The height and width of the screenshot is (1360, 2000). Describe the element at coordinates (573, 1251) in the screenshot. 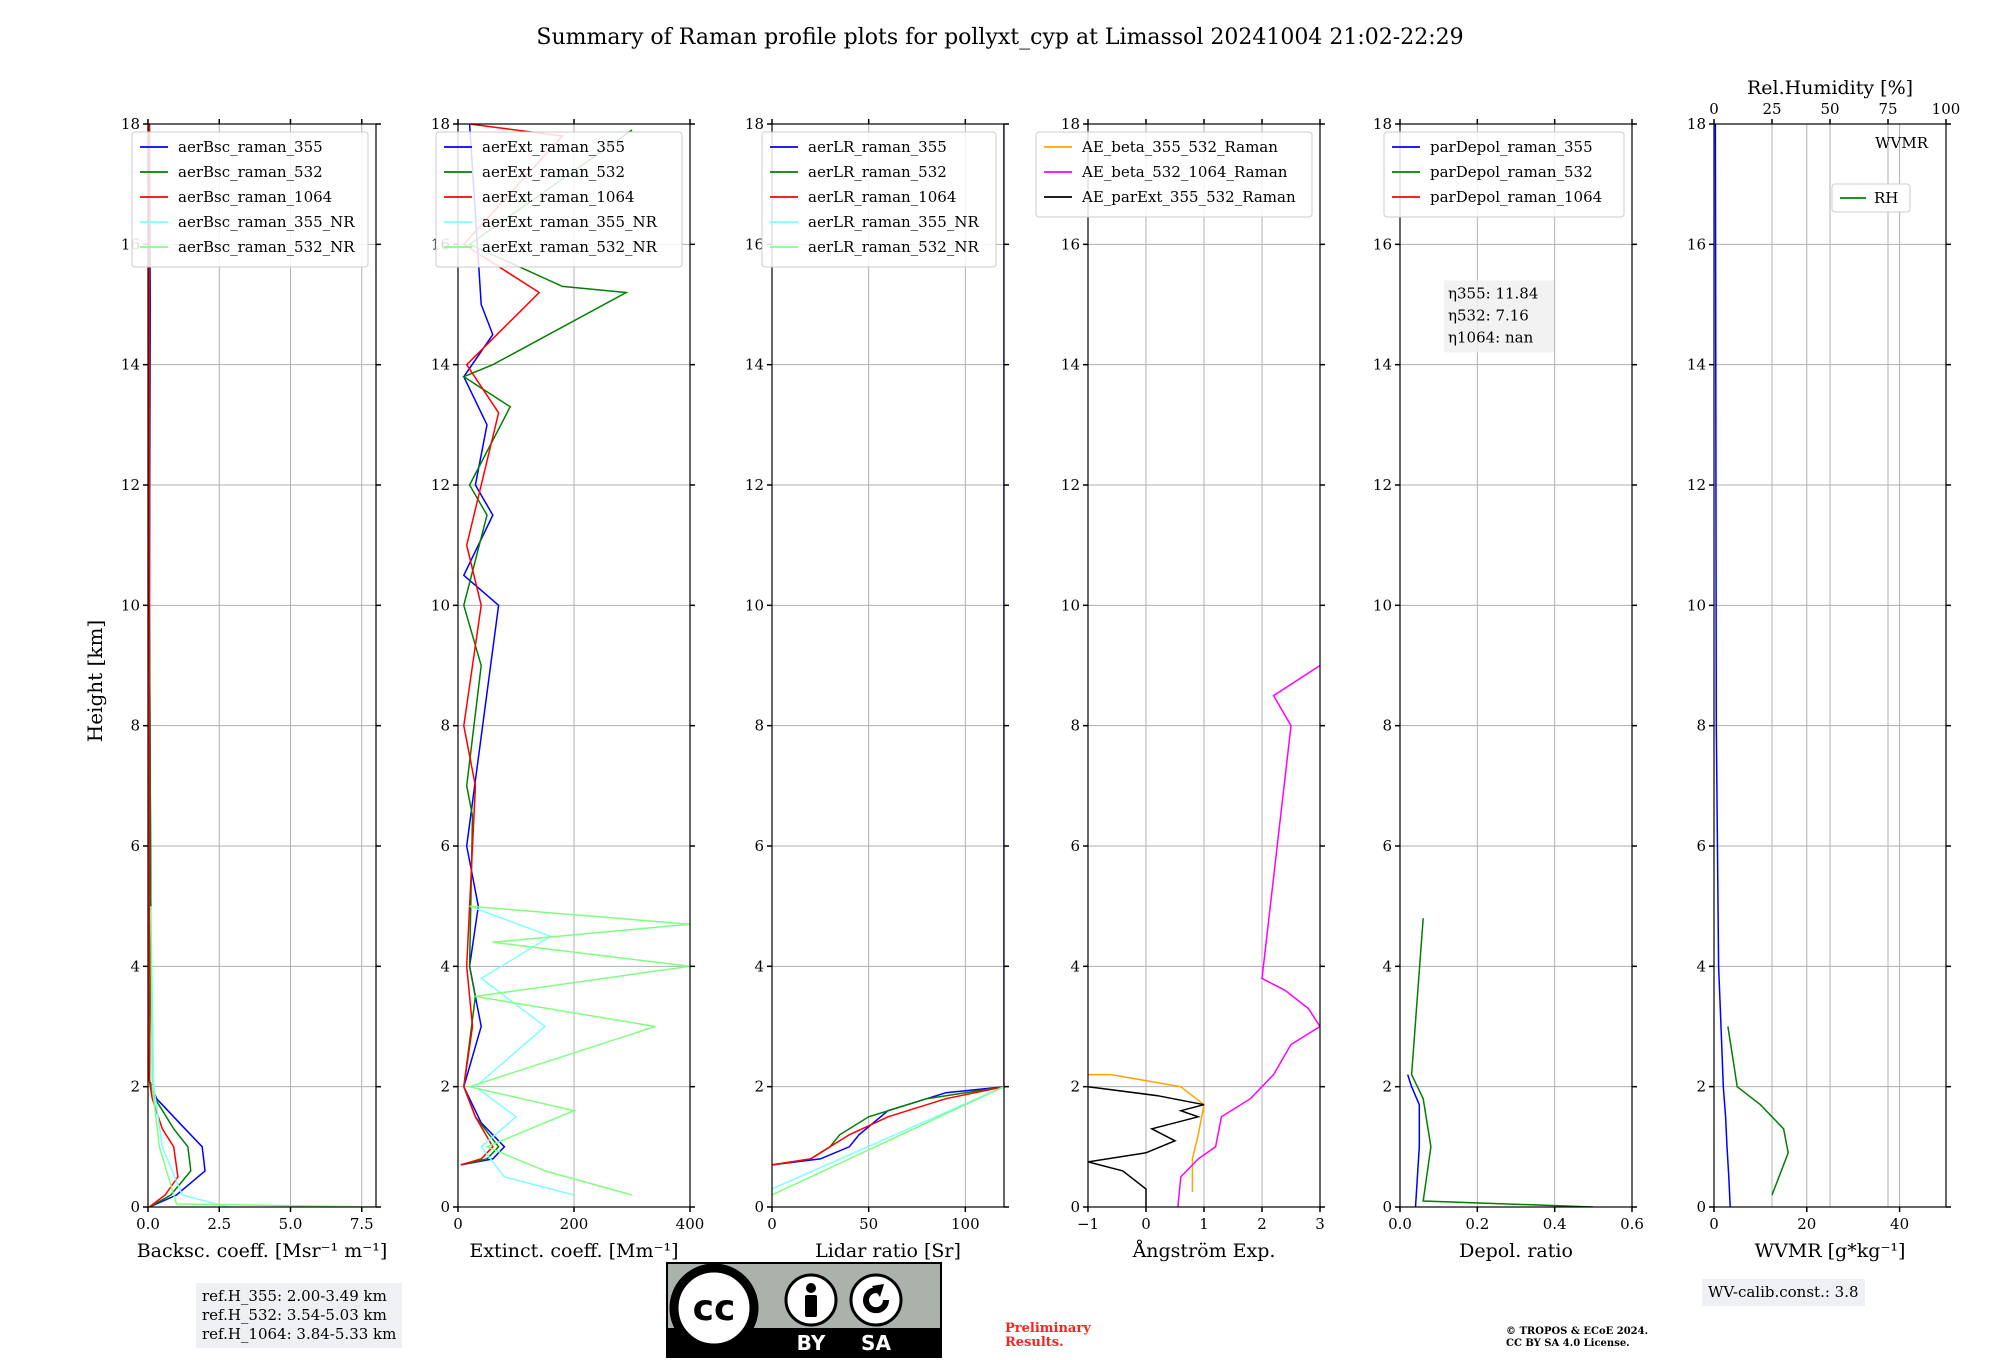

I see `x-axis-label: Extinct. coeff. [Mm⁻¹]` at that location.